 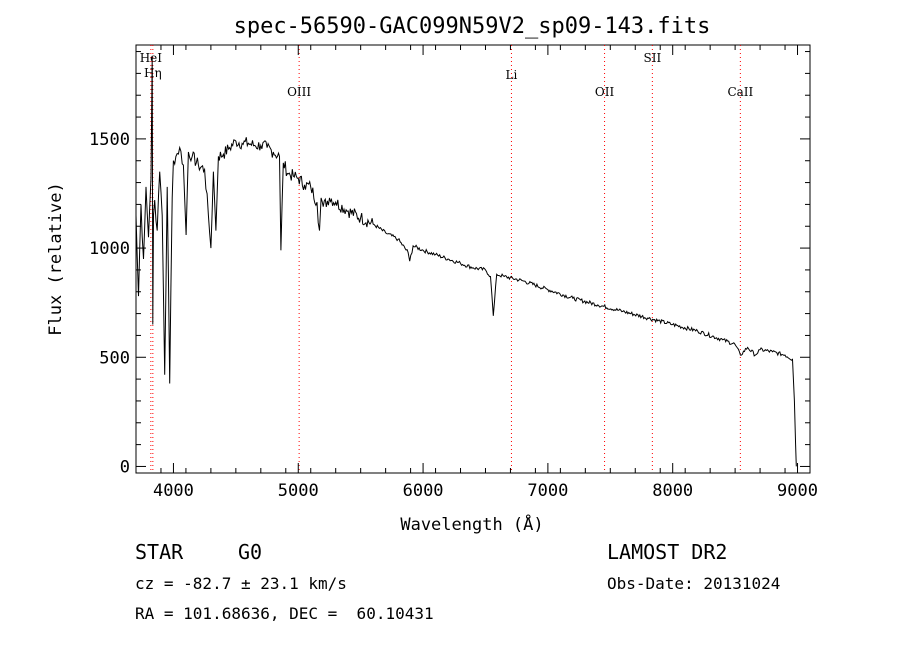 What do you see at coordinates (159, 552) in the screenshot?
I see `object-class: STAR` at bounding box center [159, 552].